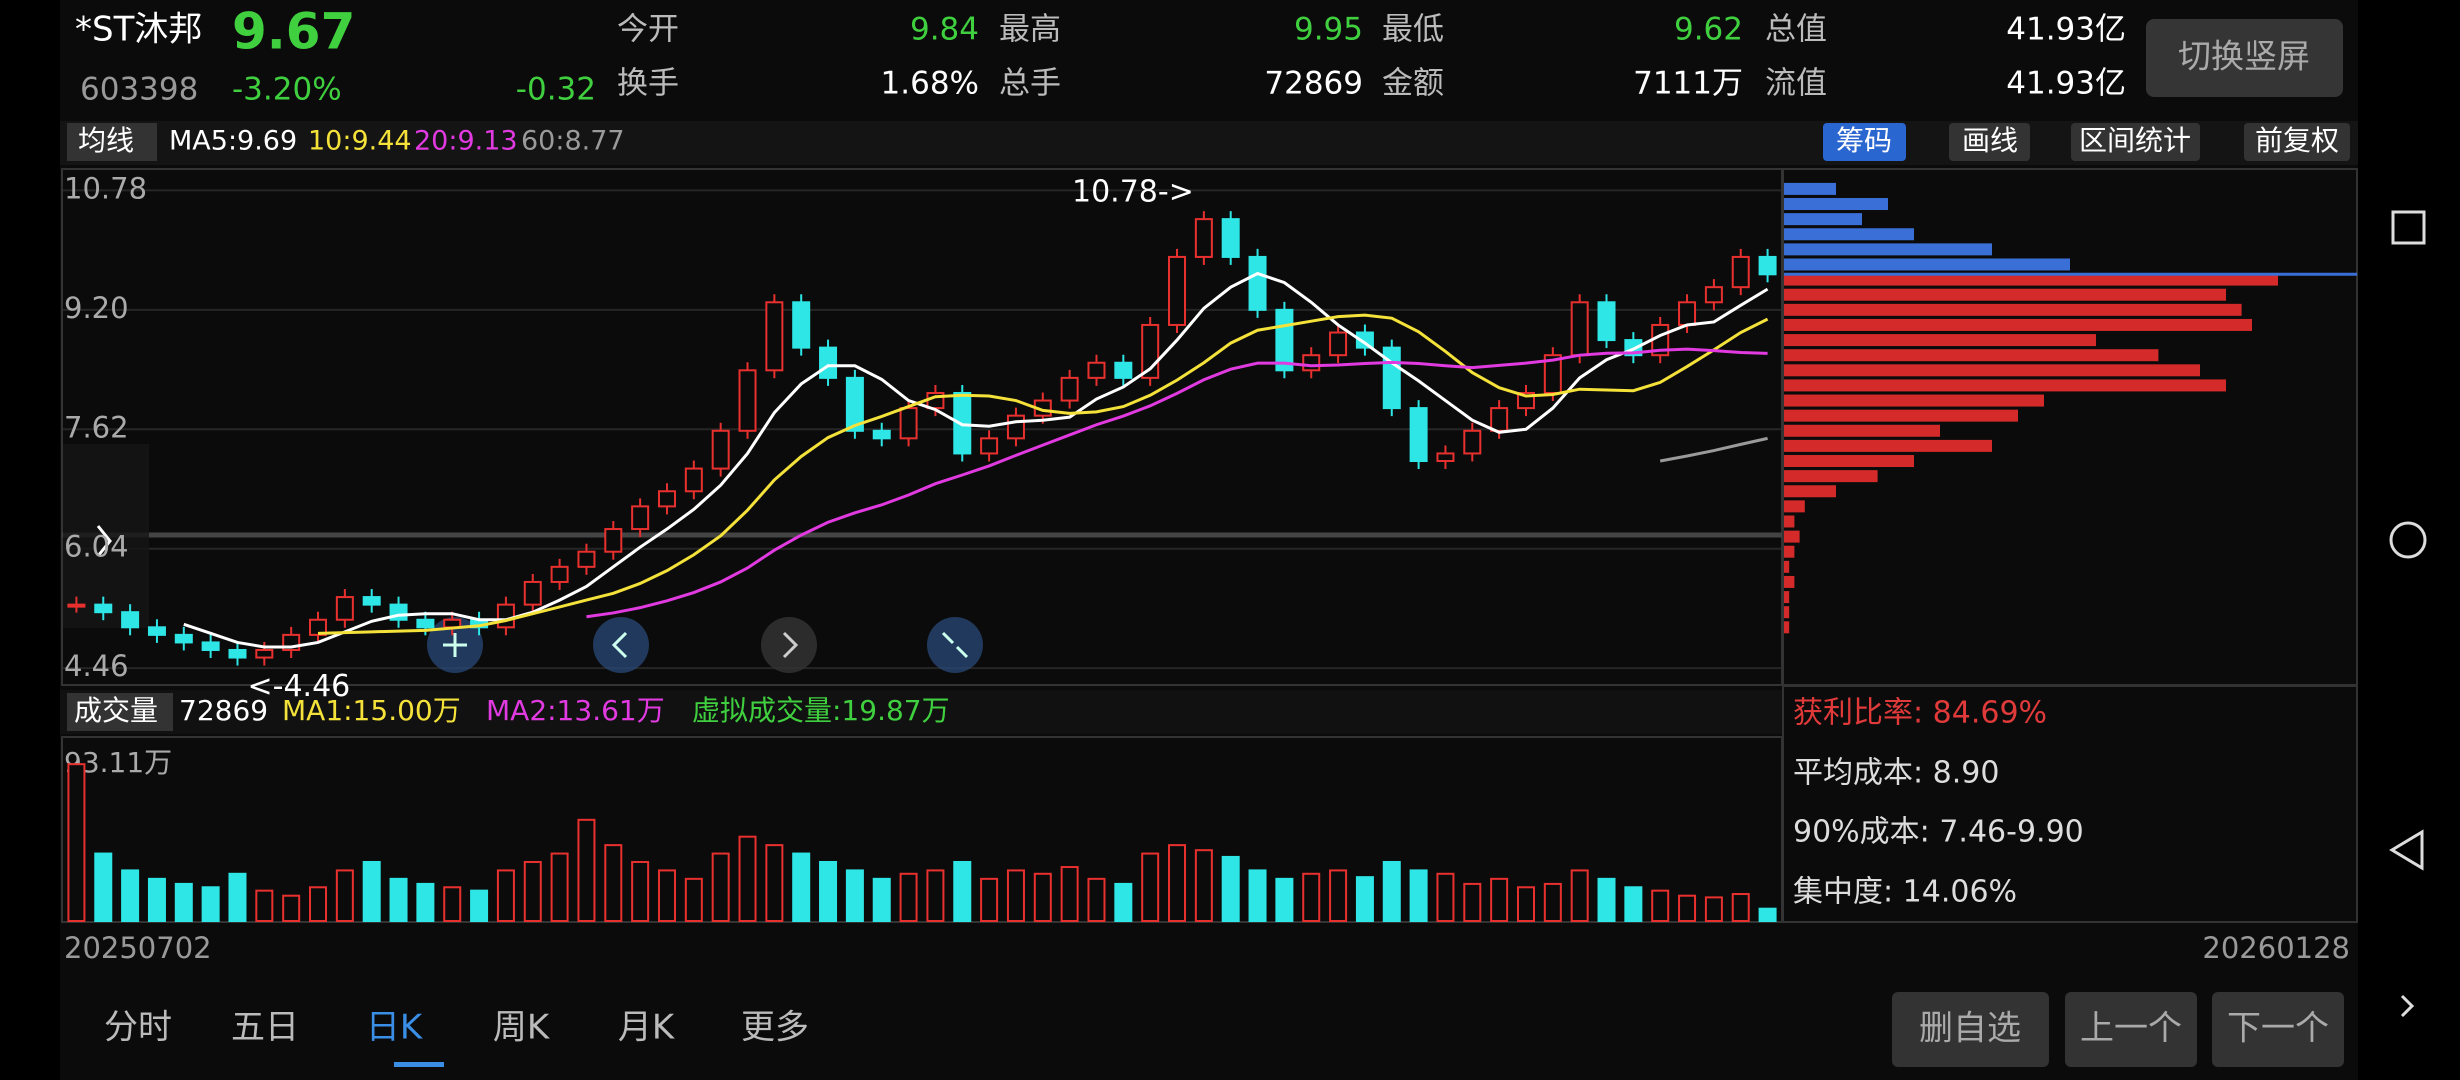 Image resolution: width=2460 pixels, height=1080 pixels. I want to click on stock-code: 603398, so click(139, 90).